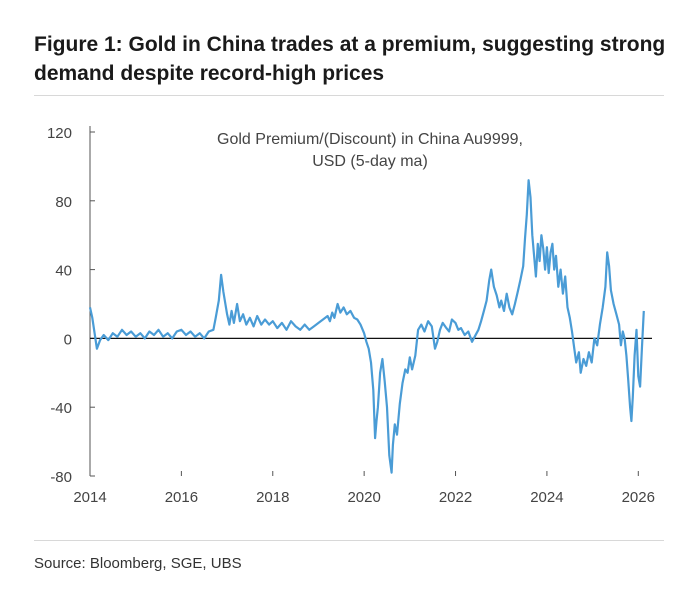 The image size is (691, 606). What do you see at coordinates (68, 339) in the screenshot?
I see `y-tick-label: 0` at bounding box center [68, 339].